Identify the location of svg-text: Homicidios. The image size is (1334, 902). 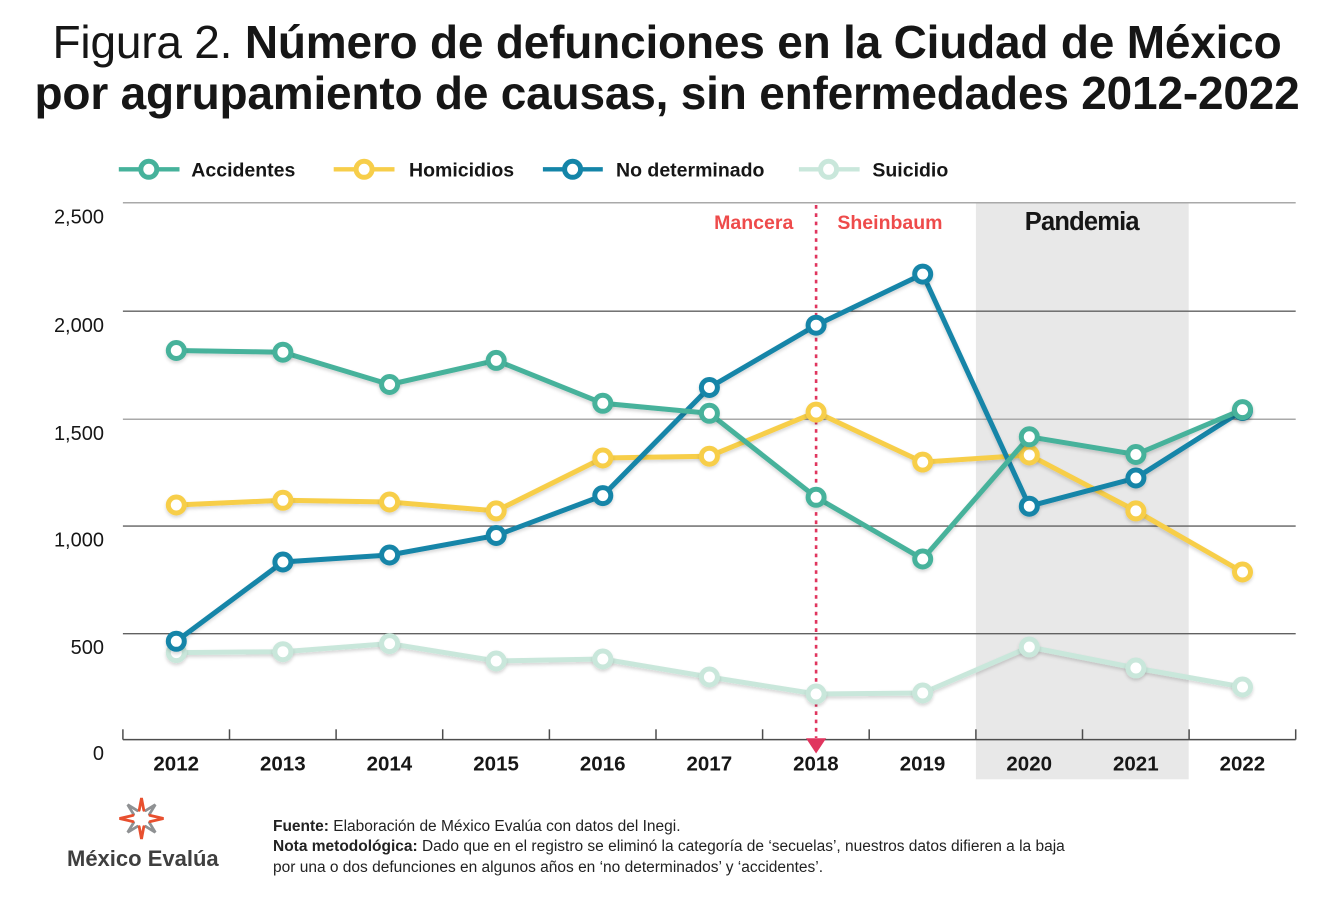
(461, 170).